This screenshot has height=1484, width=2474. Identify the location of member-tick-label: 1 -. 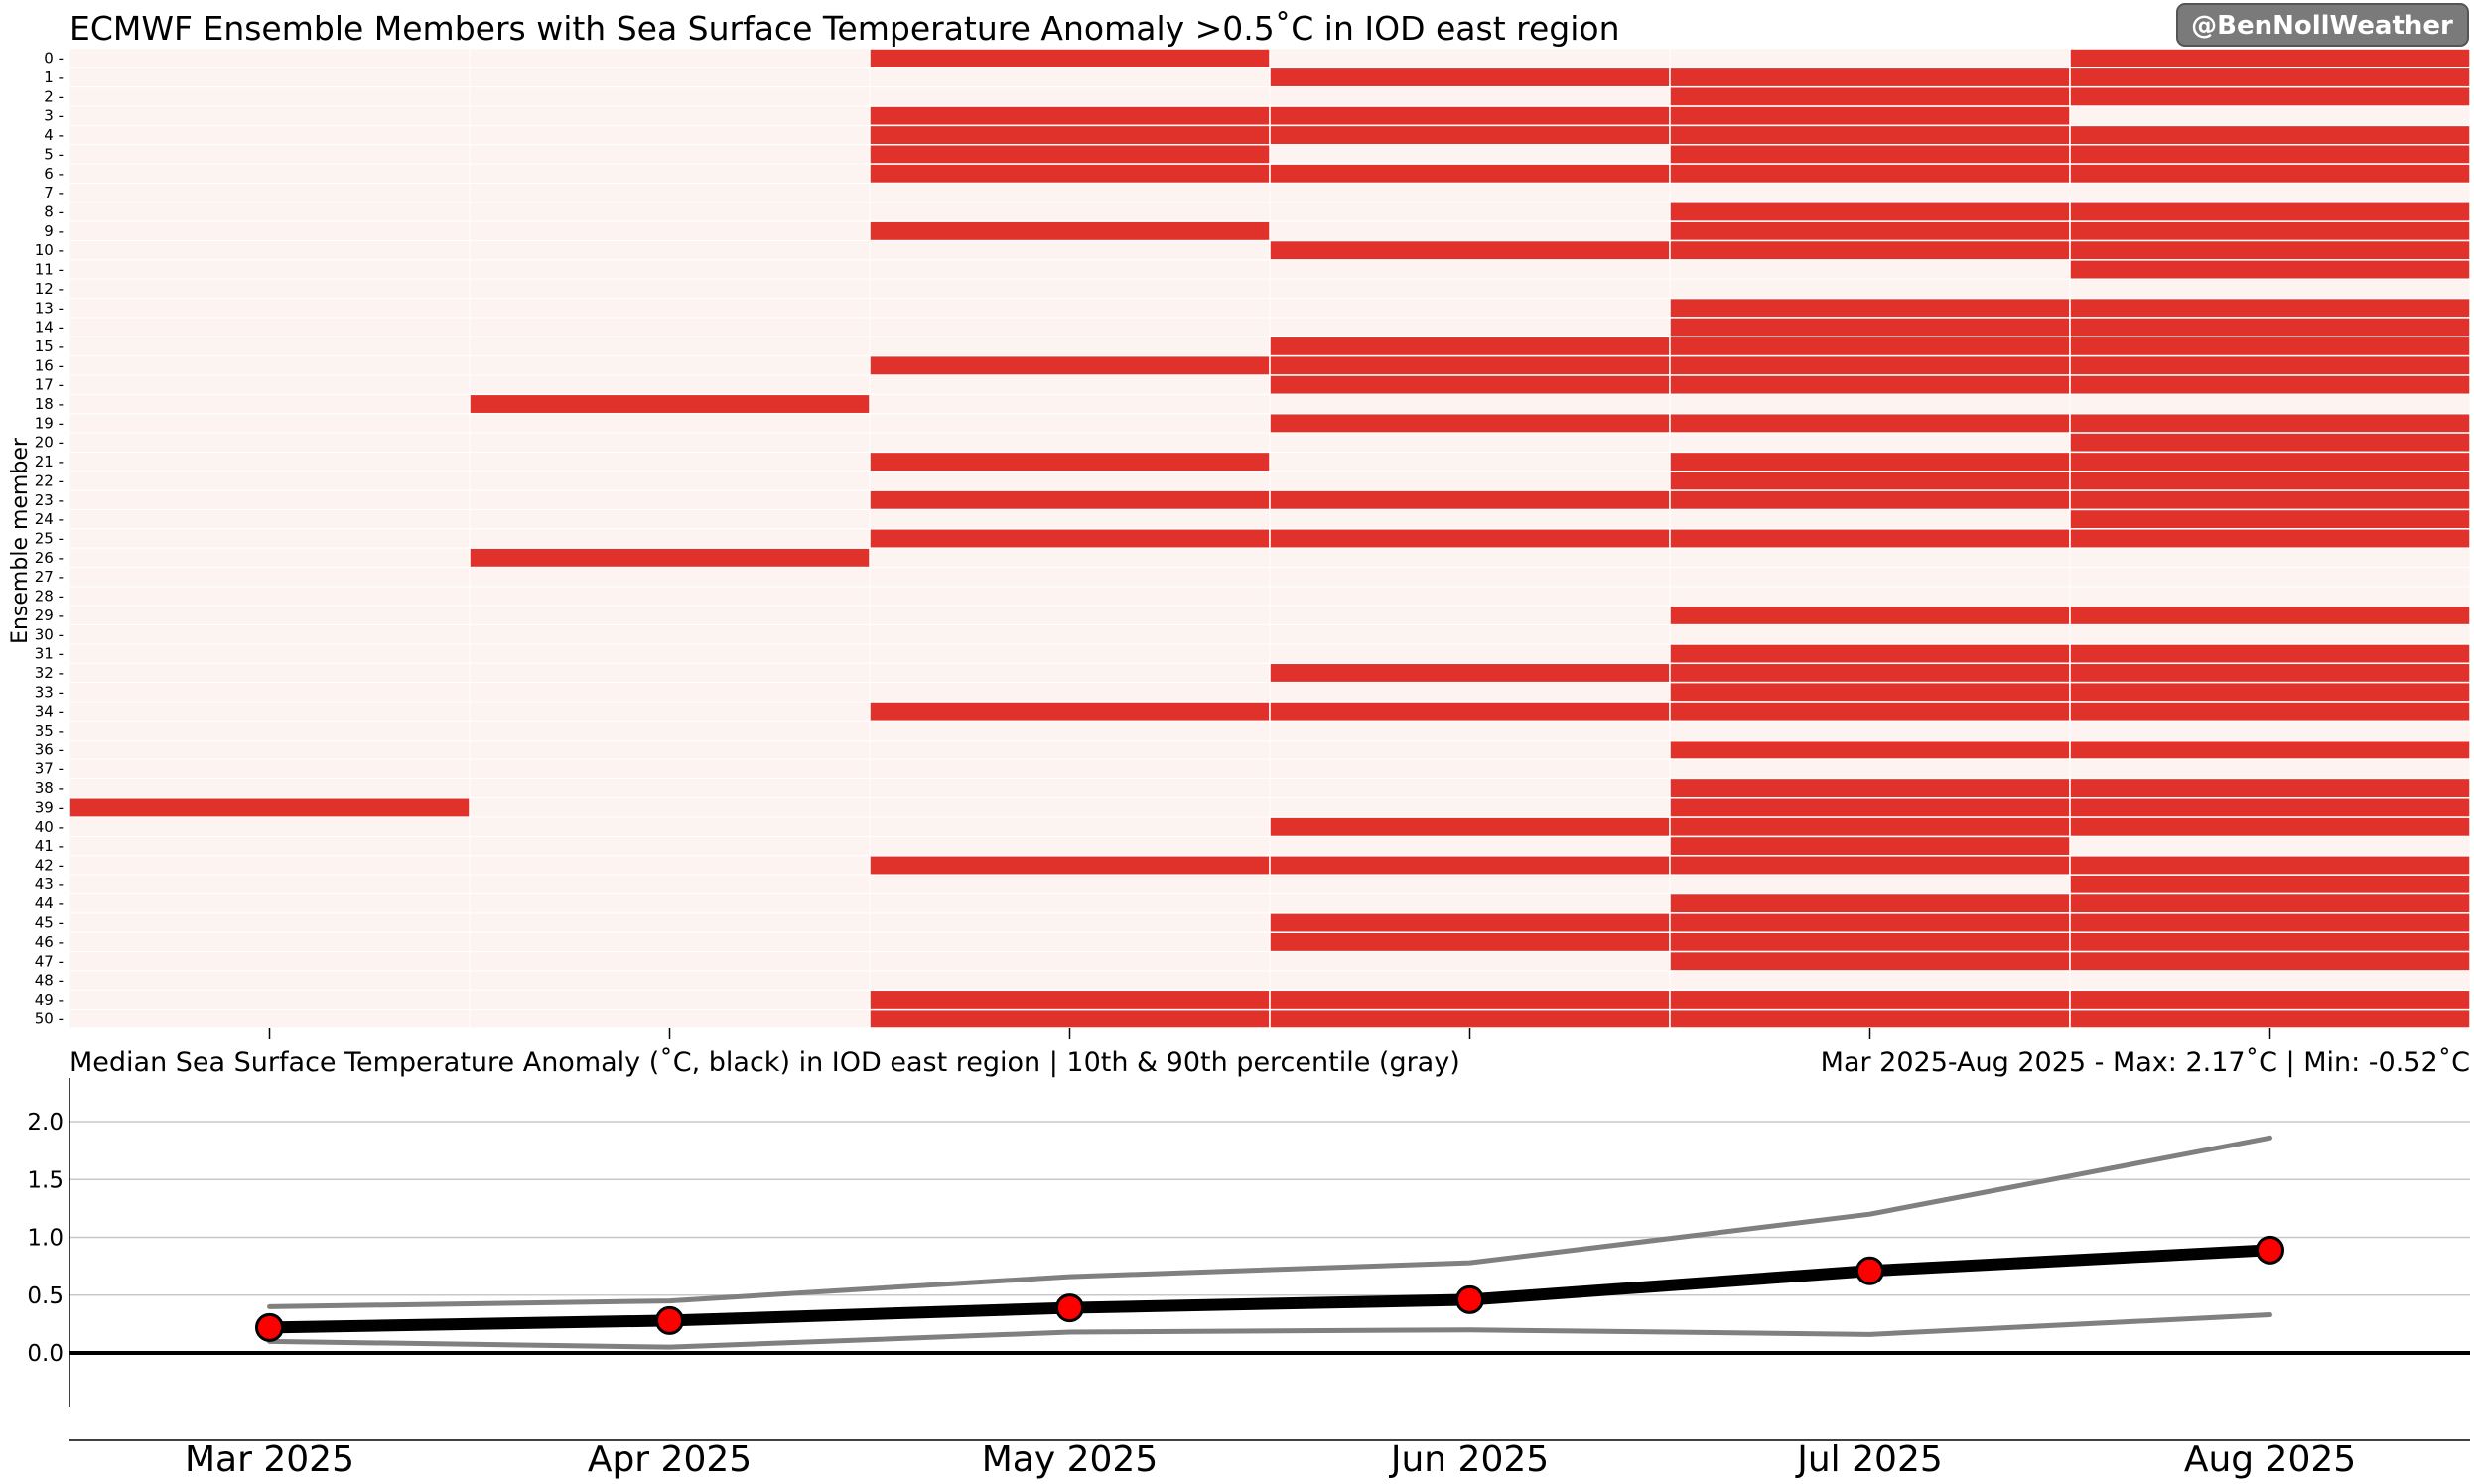
(54, 77).